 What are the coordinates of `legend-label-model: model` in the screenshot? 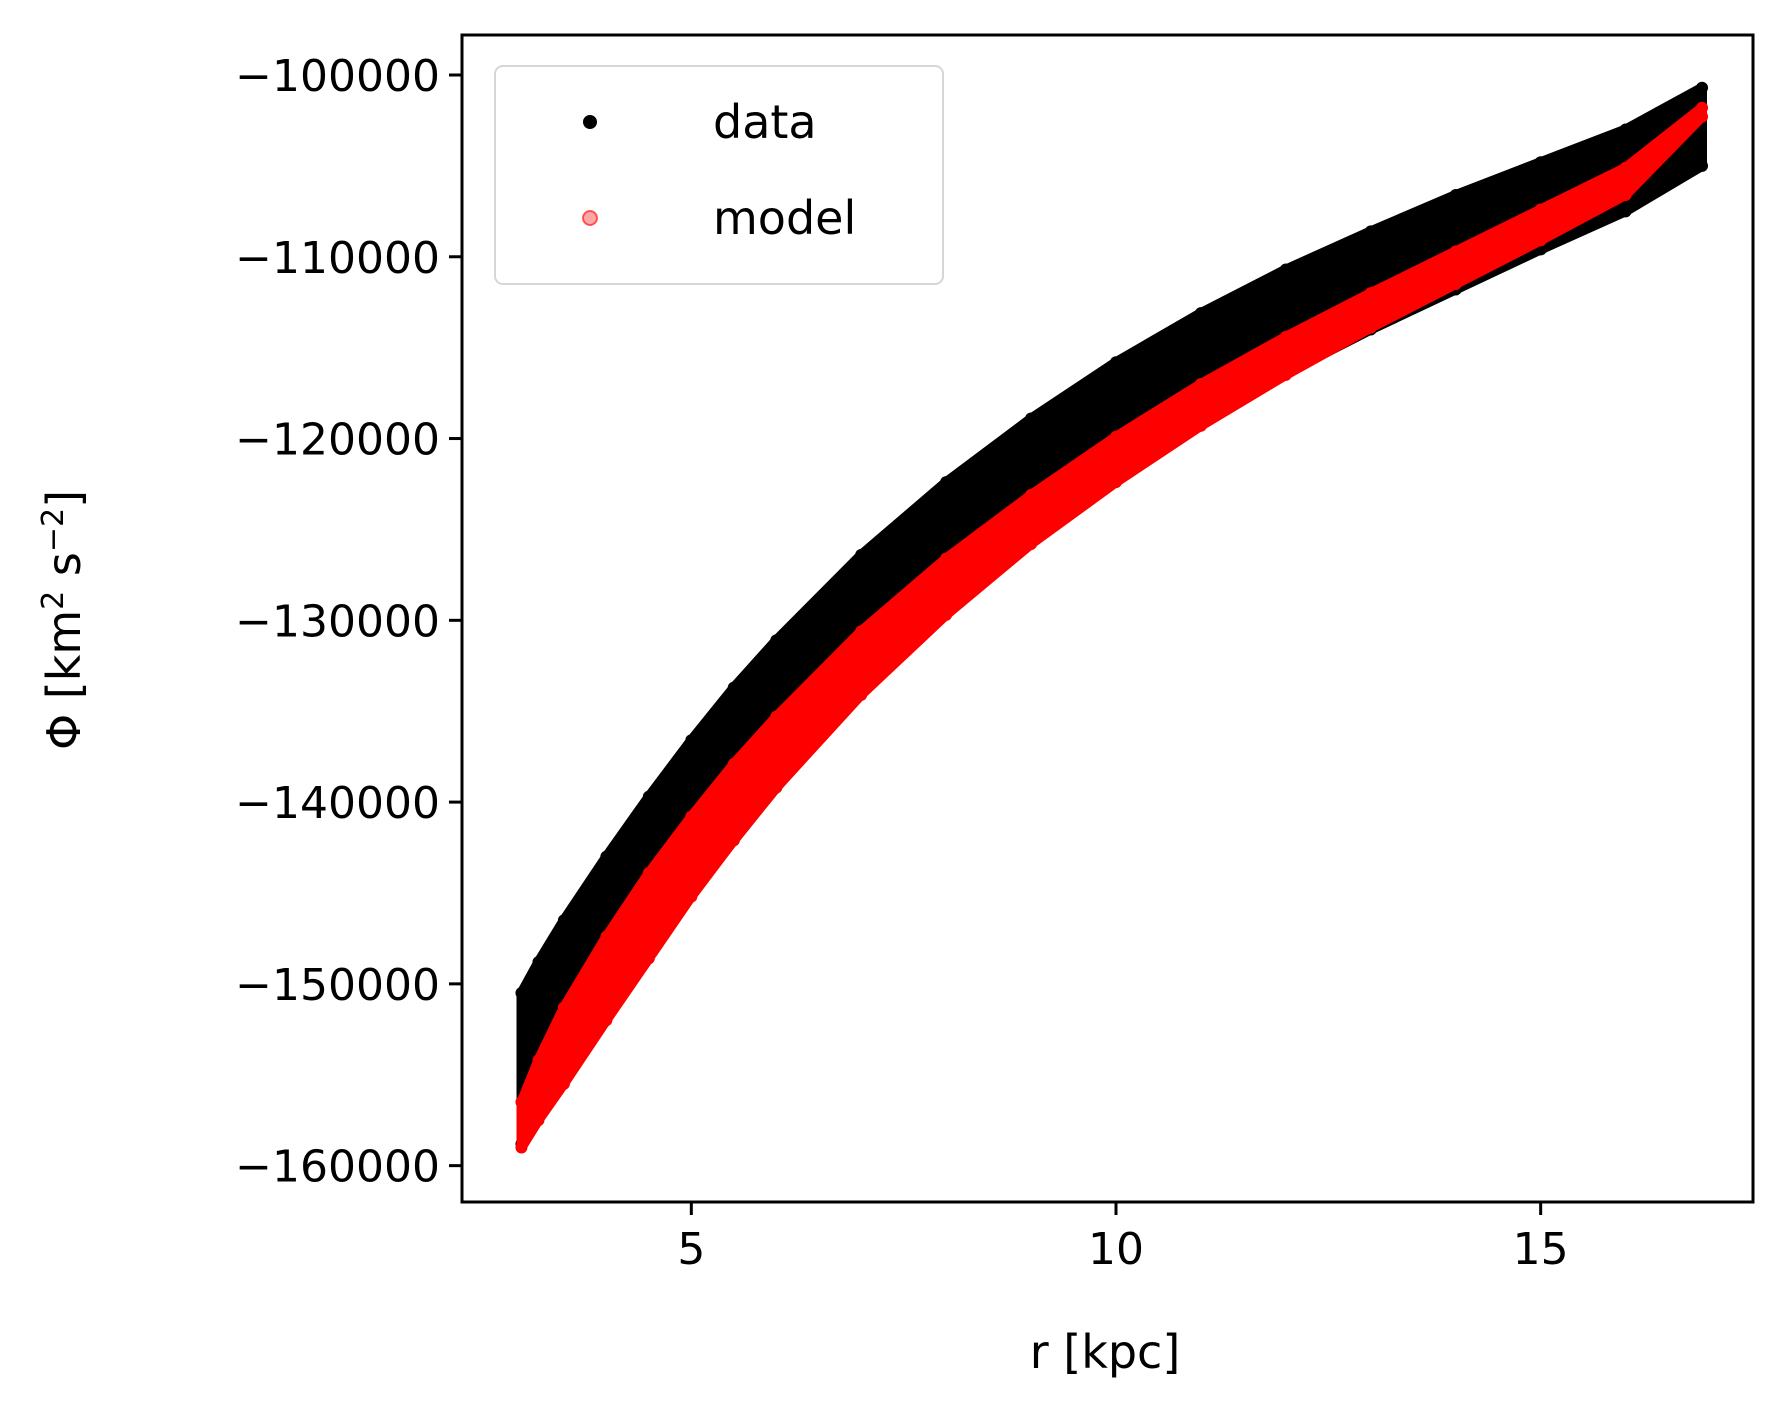 It's located at (784, 218).